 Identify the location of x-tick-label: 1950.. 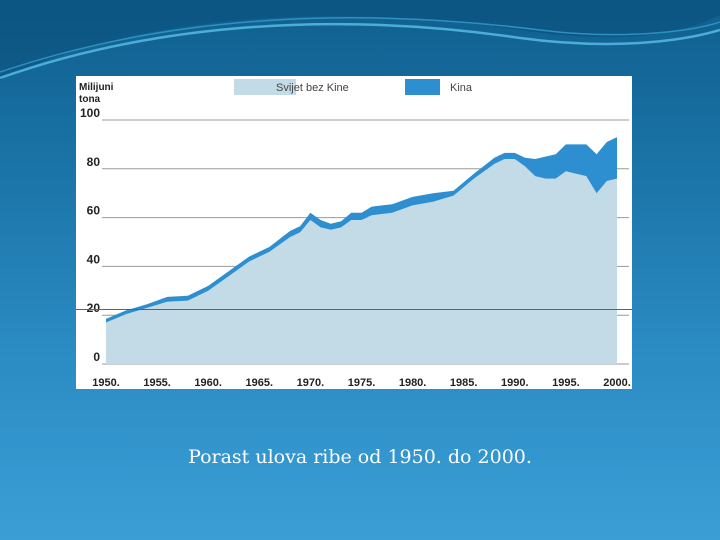
(106, 383).